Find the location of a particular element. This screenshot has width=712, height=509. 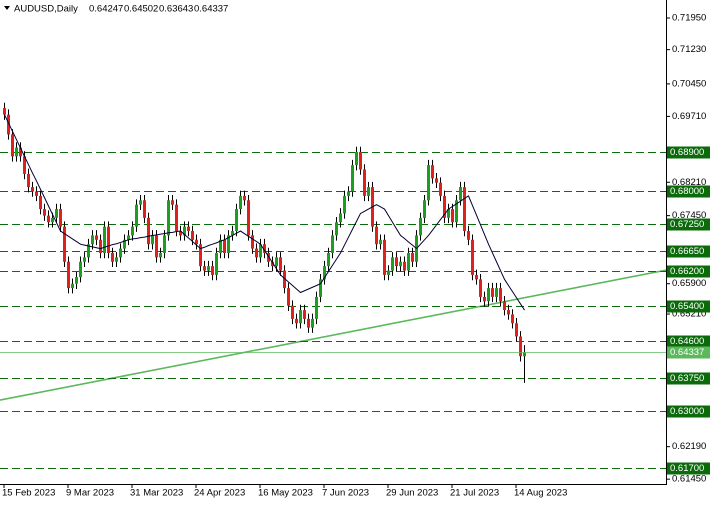

level-label: 0.65400 is located at coordinates (687, 306).